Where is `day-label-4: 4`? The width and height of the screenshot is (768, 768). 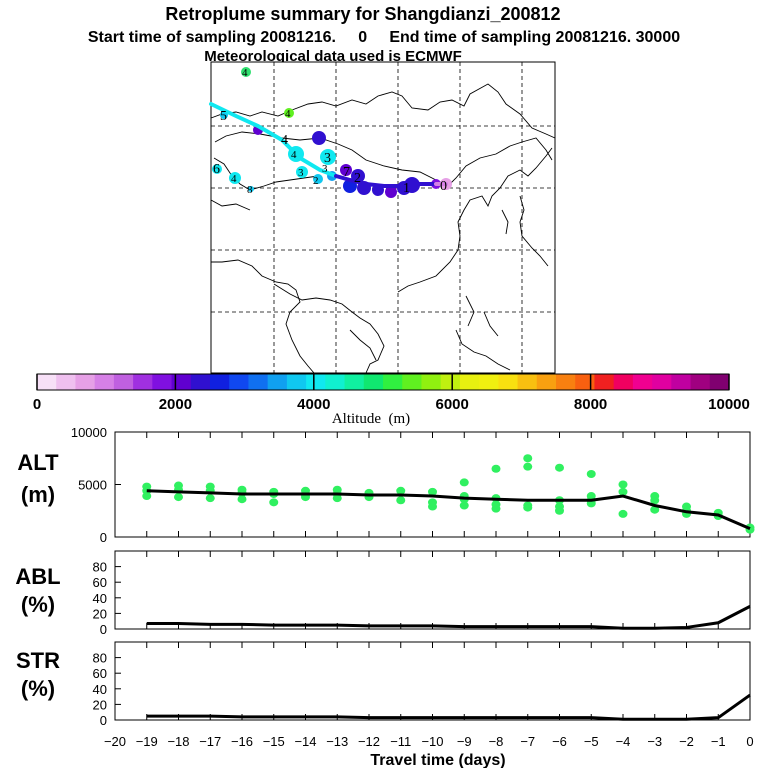 day-label-4: 4 is located at coordinates (284, 140).